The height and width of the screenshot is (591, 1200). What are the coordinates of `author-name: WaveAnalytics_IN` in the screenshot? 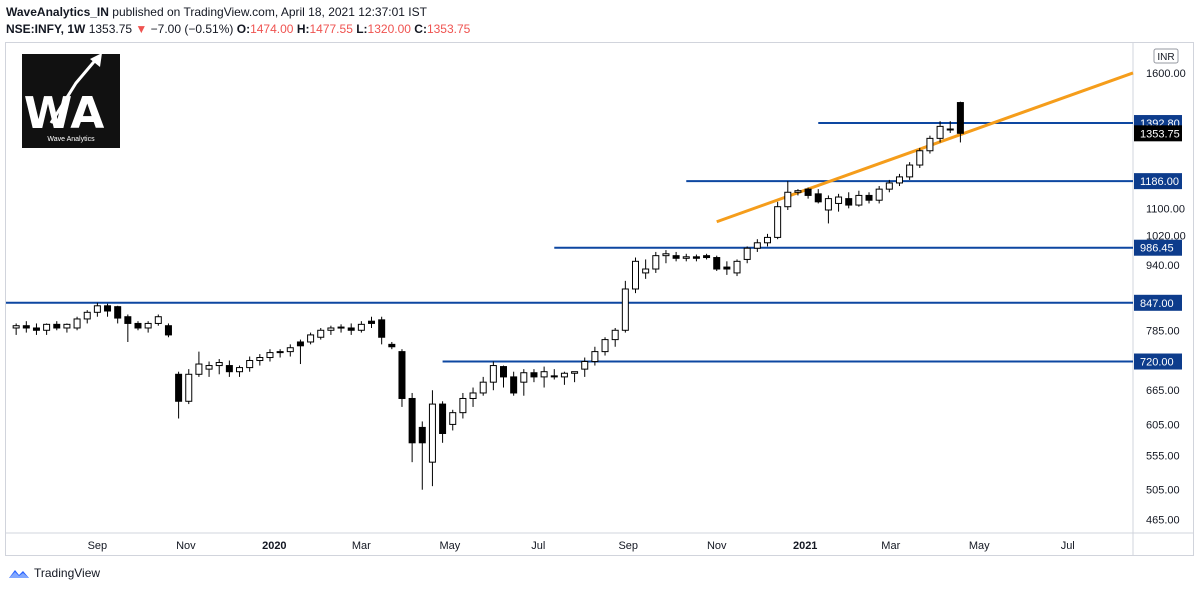 It's located at (57, 12).